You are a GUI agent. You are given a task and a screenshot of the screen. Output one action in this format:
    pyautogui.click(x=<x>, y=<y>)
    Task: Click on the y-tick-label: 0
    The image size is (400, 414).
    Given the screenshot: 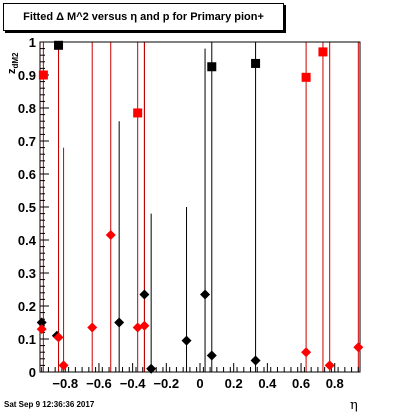 What is the action you would take?
    pyautogui.click(x=32, y=372)
    